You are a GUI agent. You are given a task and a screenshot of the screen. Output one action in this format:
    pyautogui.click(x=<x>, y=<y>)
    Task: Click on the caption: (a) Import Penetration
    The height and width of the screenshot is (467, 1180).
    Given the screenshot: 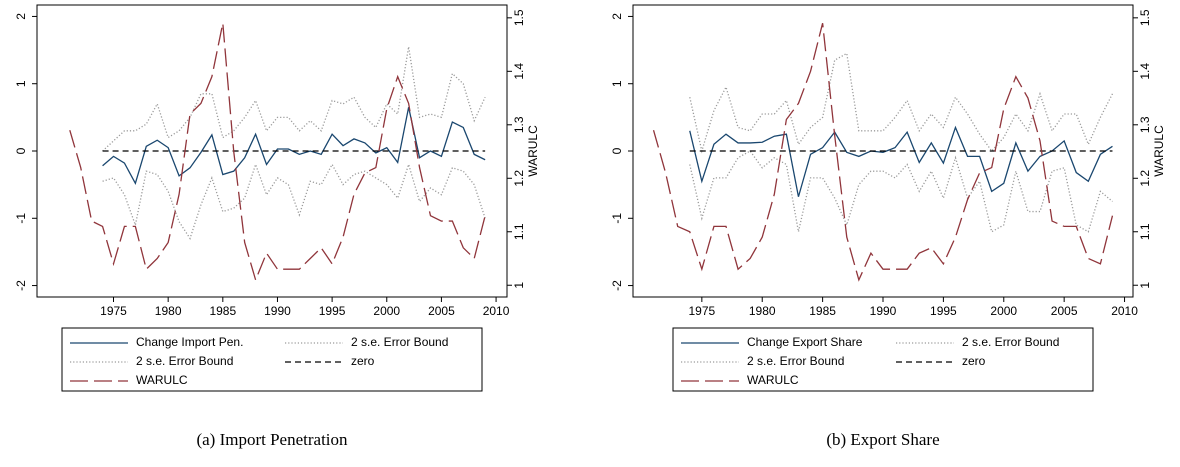 What is the action you would take?
    pyautogui.click(x=272, y=439)
    